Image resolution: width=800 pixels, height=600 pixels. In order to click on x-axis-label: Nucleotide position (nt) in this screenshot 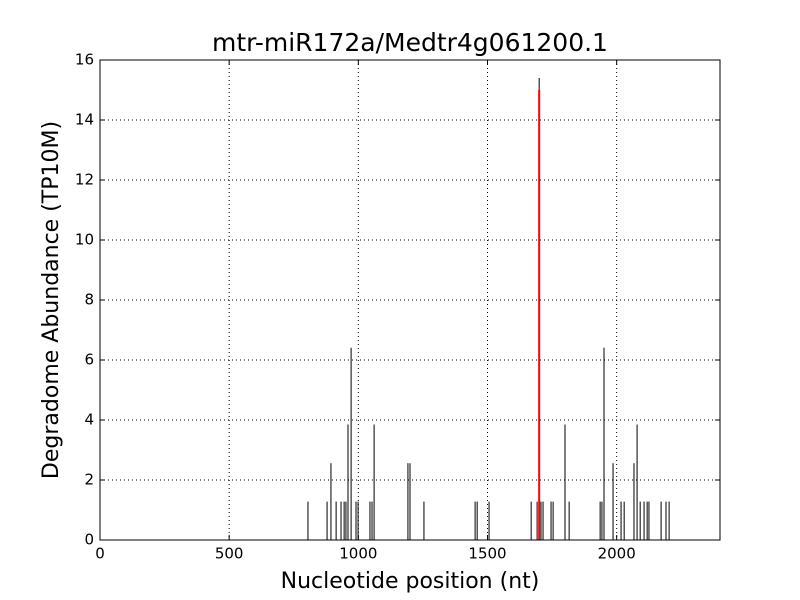, I will do `click(410, 581)`.